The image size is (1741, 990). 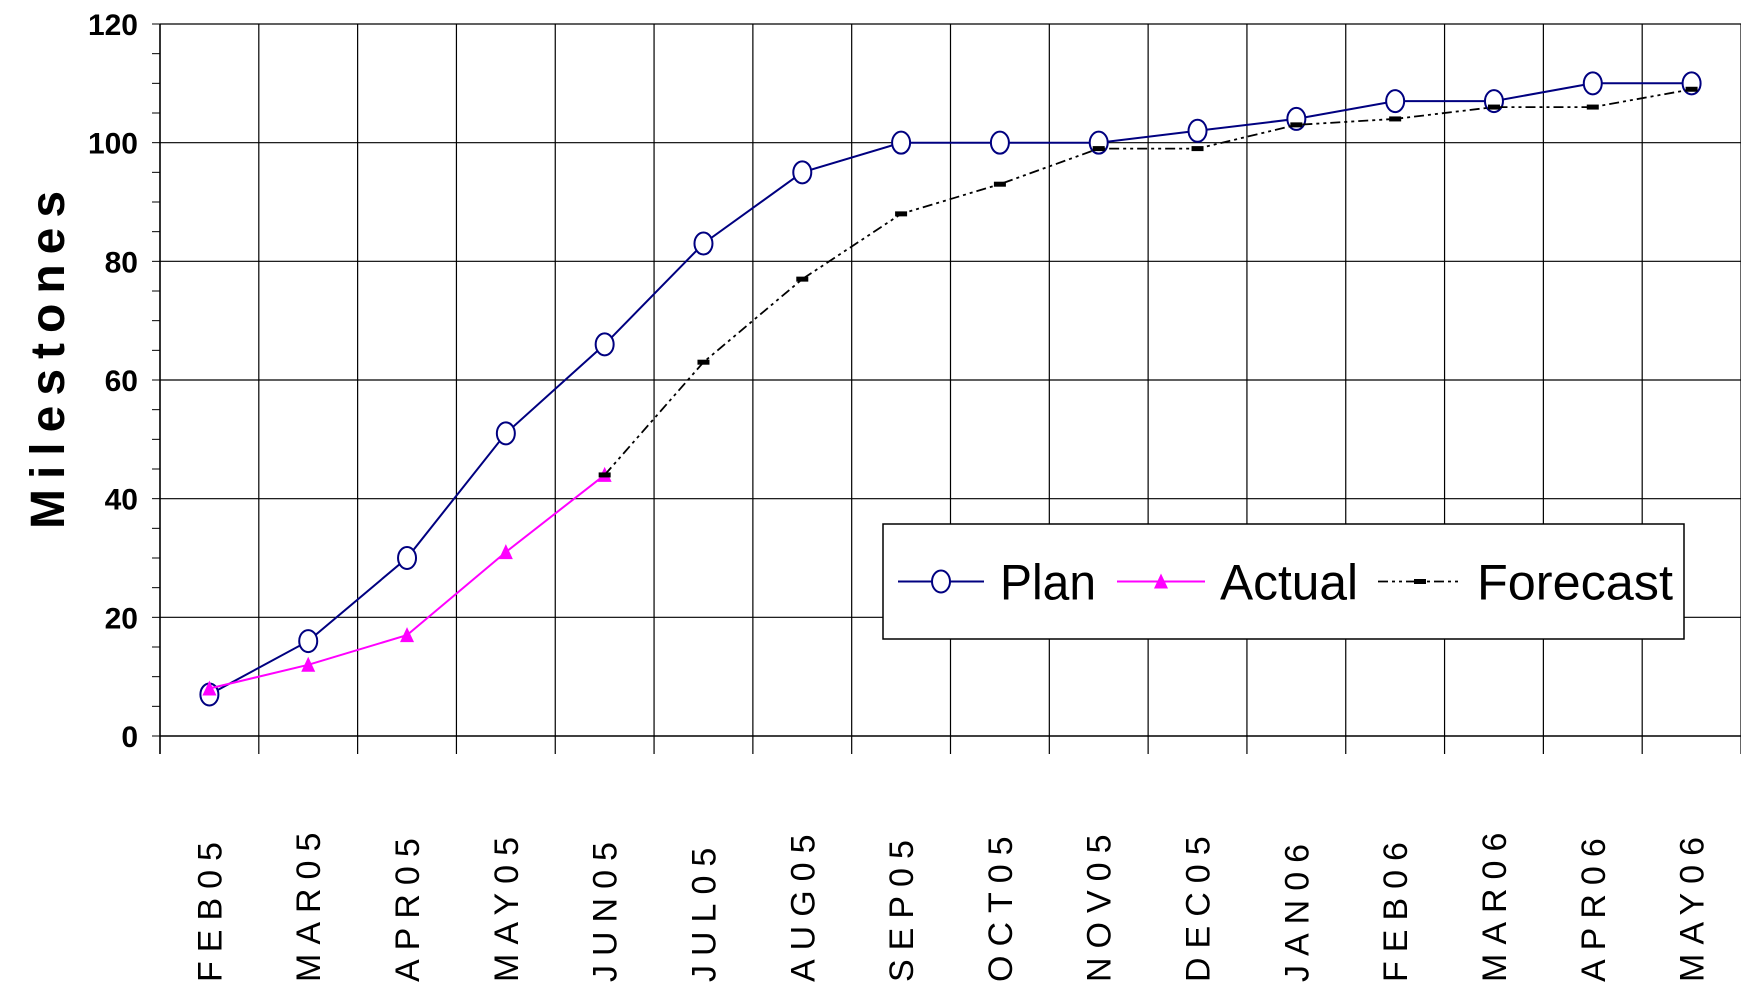 I want to click on legend-label: Plan, so click(x=1048, y=583).